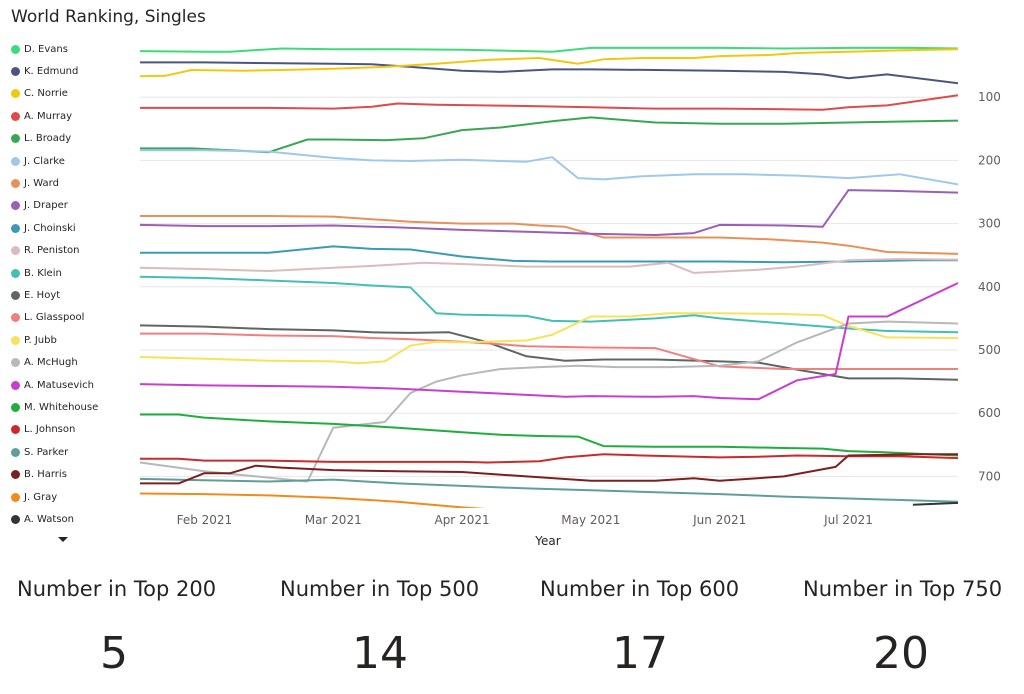 The image size is (1024, 694). I want to click on legend-label: J. Draper, so click(46, 206).